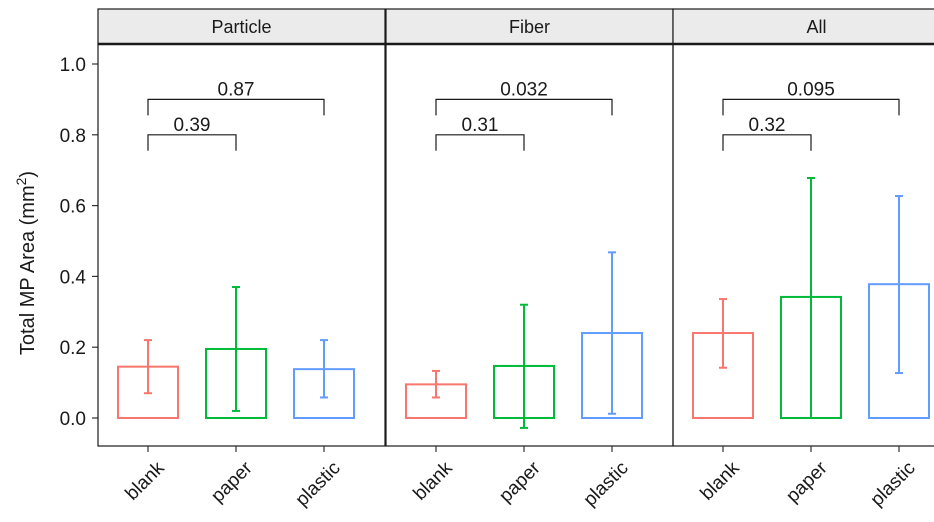  I want to click on y-tick-label: 0.4, so click(73, 277).